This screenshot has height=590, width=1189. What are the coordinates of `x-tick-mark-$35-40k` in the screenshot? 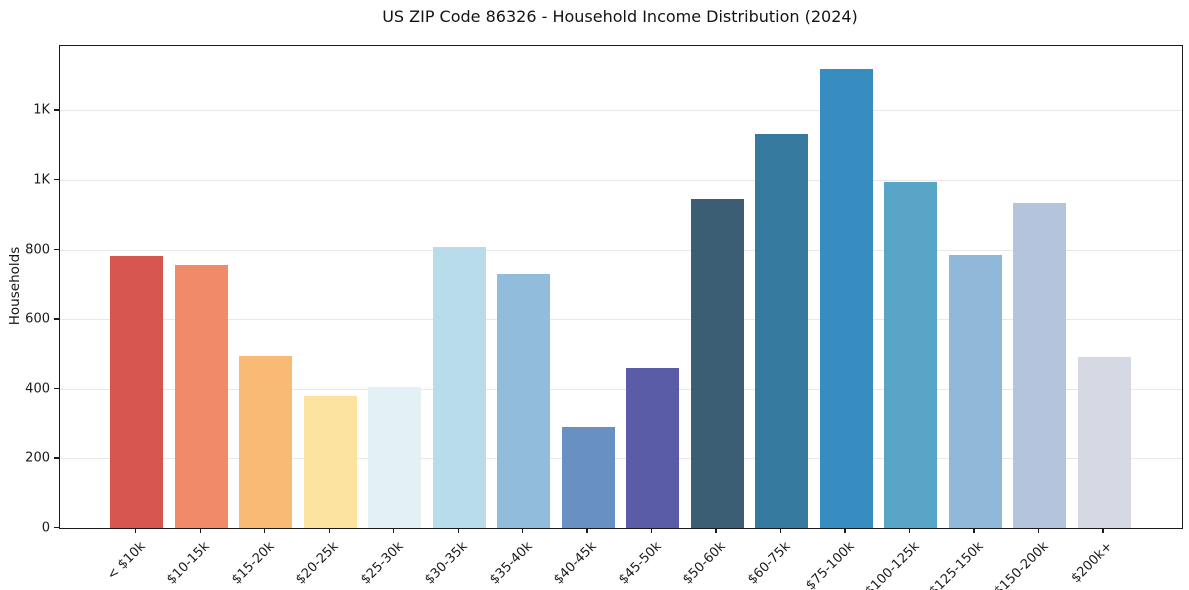 It's located at (522, 531).